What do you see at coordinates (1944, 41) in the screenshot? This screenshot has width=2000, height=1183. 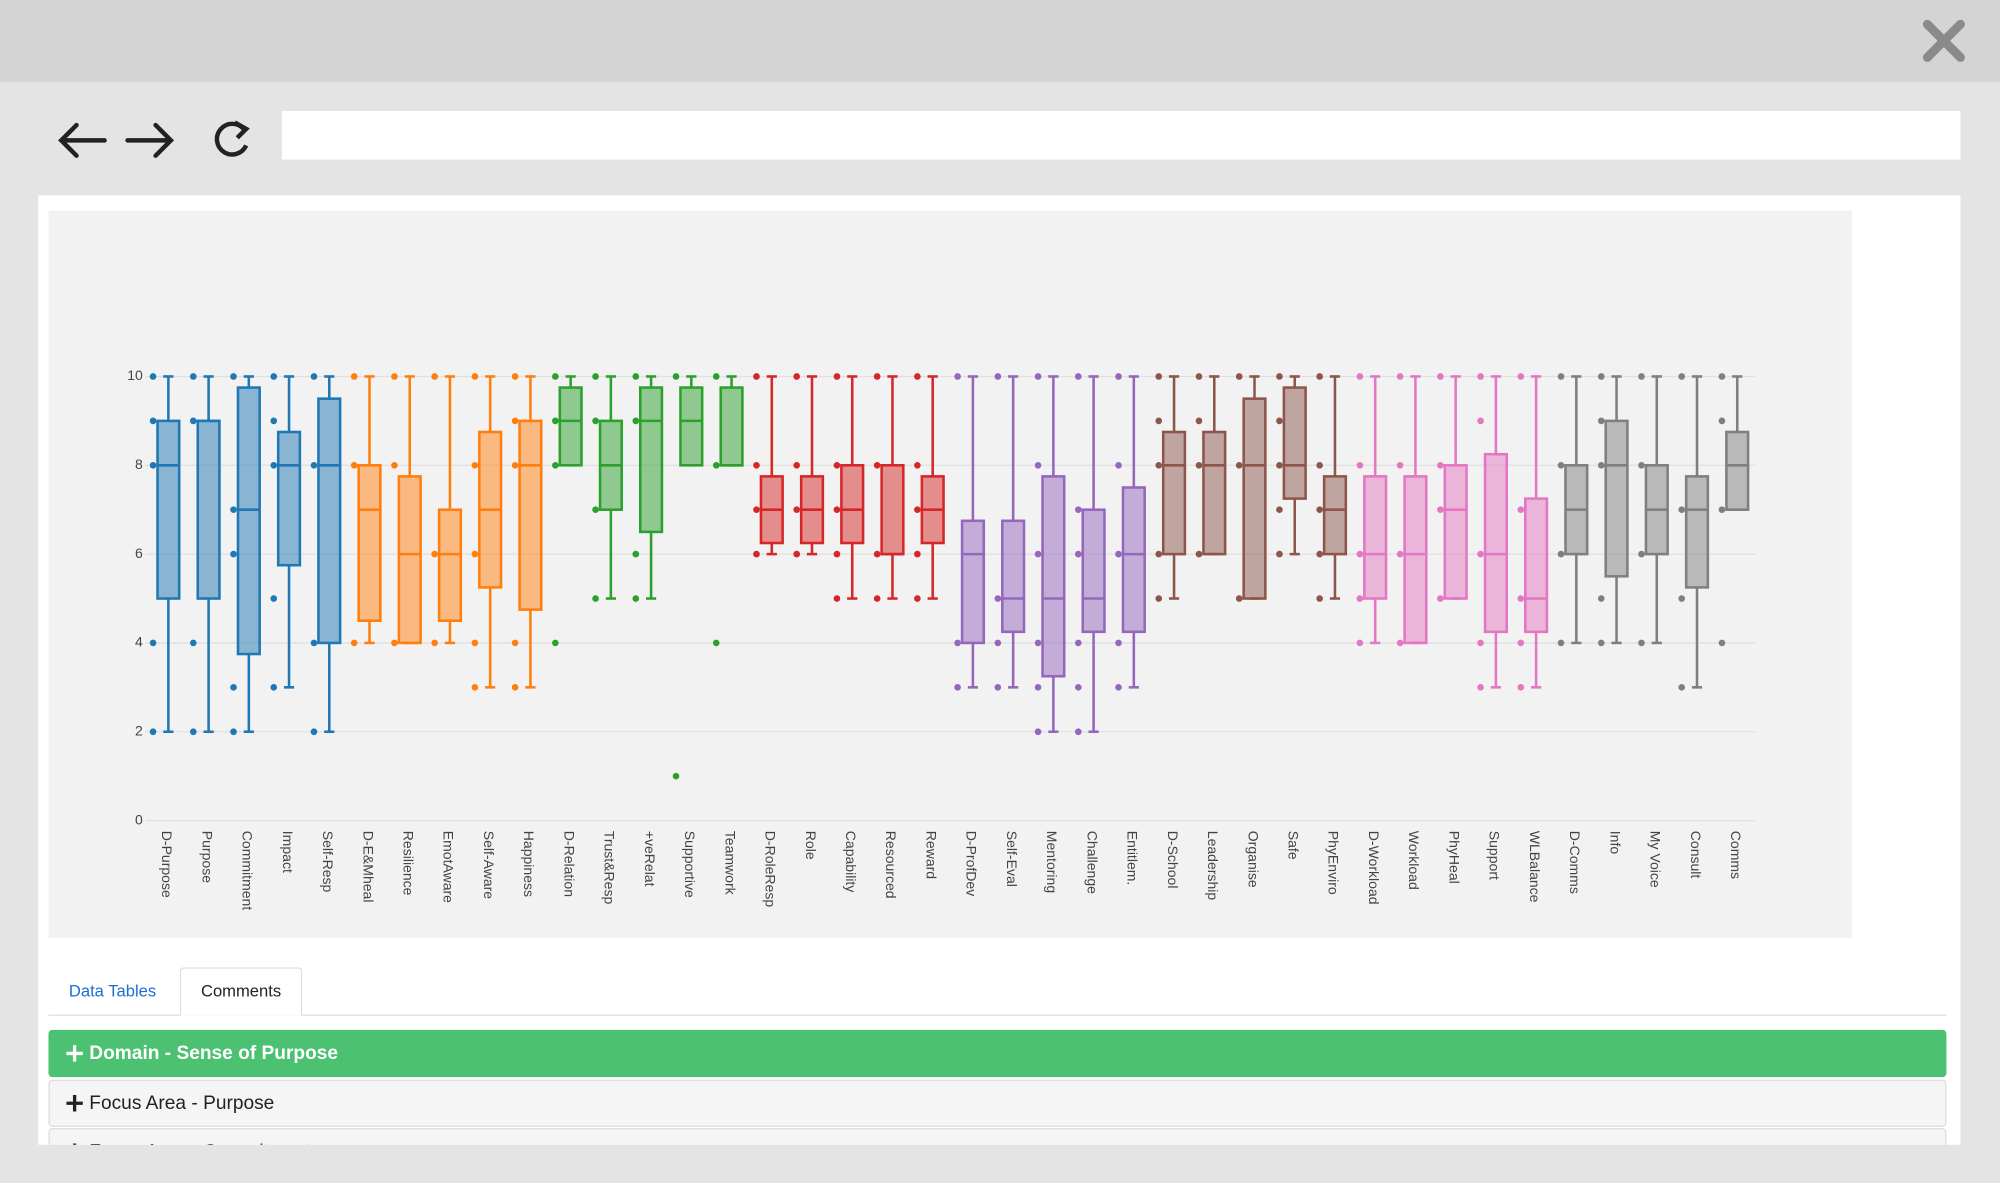 I see `close-button` at bounding box center [1944, 41].